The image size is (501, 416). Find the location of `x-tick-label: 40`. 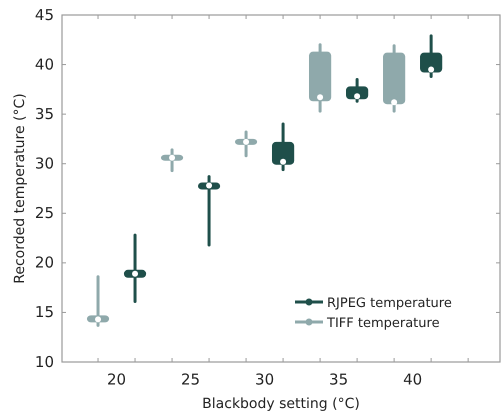

x-tick-label: 40 is located at coordinates (412, 379).